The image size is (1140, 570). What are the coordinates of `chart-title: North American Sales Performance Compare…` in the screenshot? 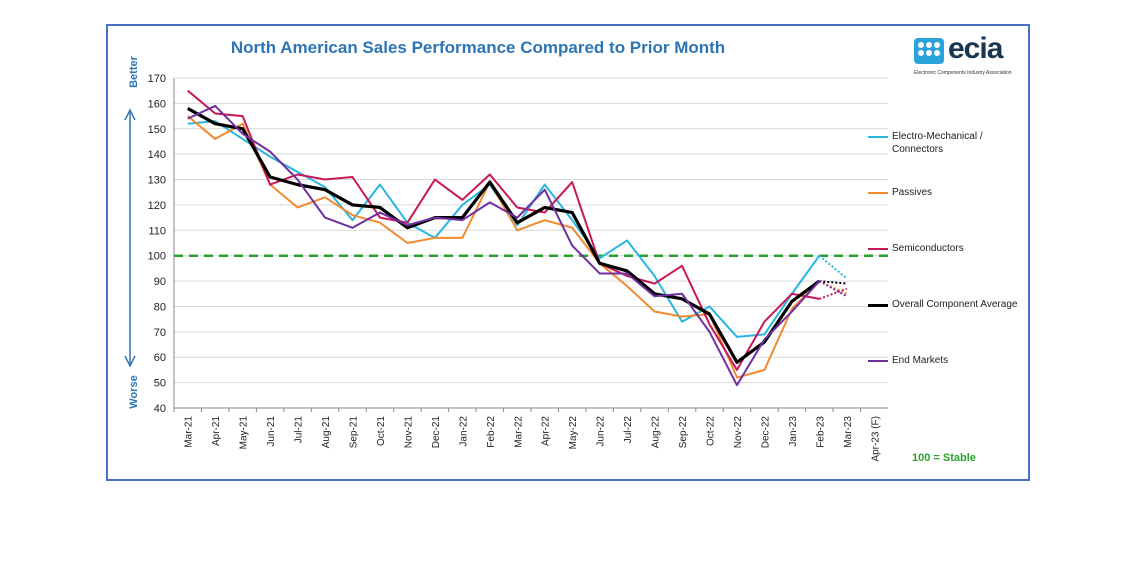 It's located at (478, 47).